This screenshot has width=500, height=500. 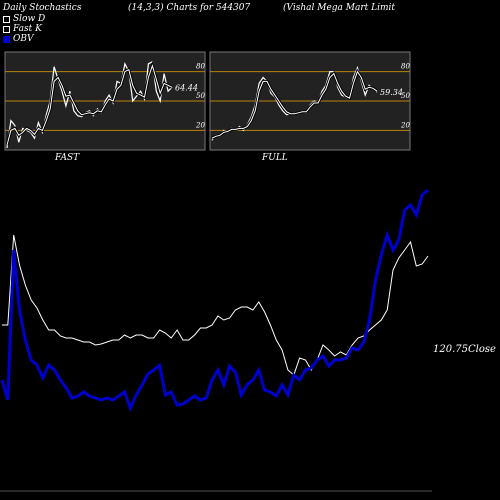 I want to click on legend-item-fast-k: Fast K, so click(x=22, y=29).